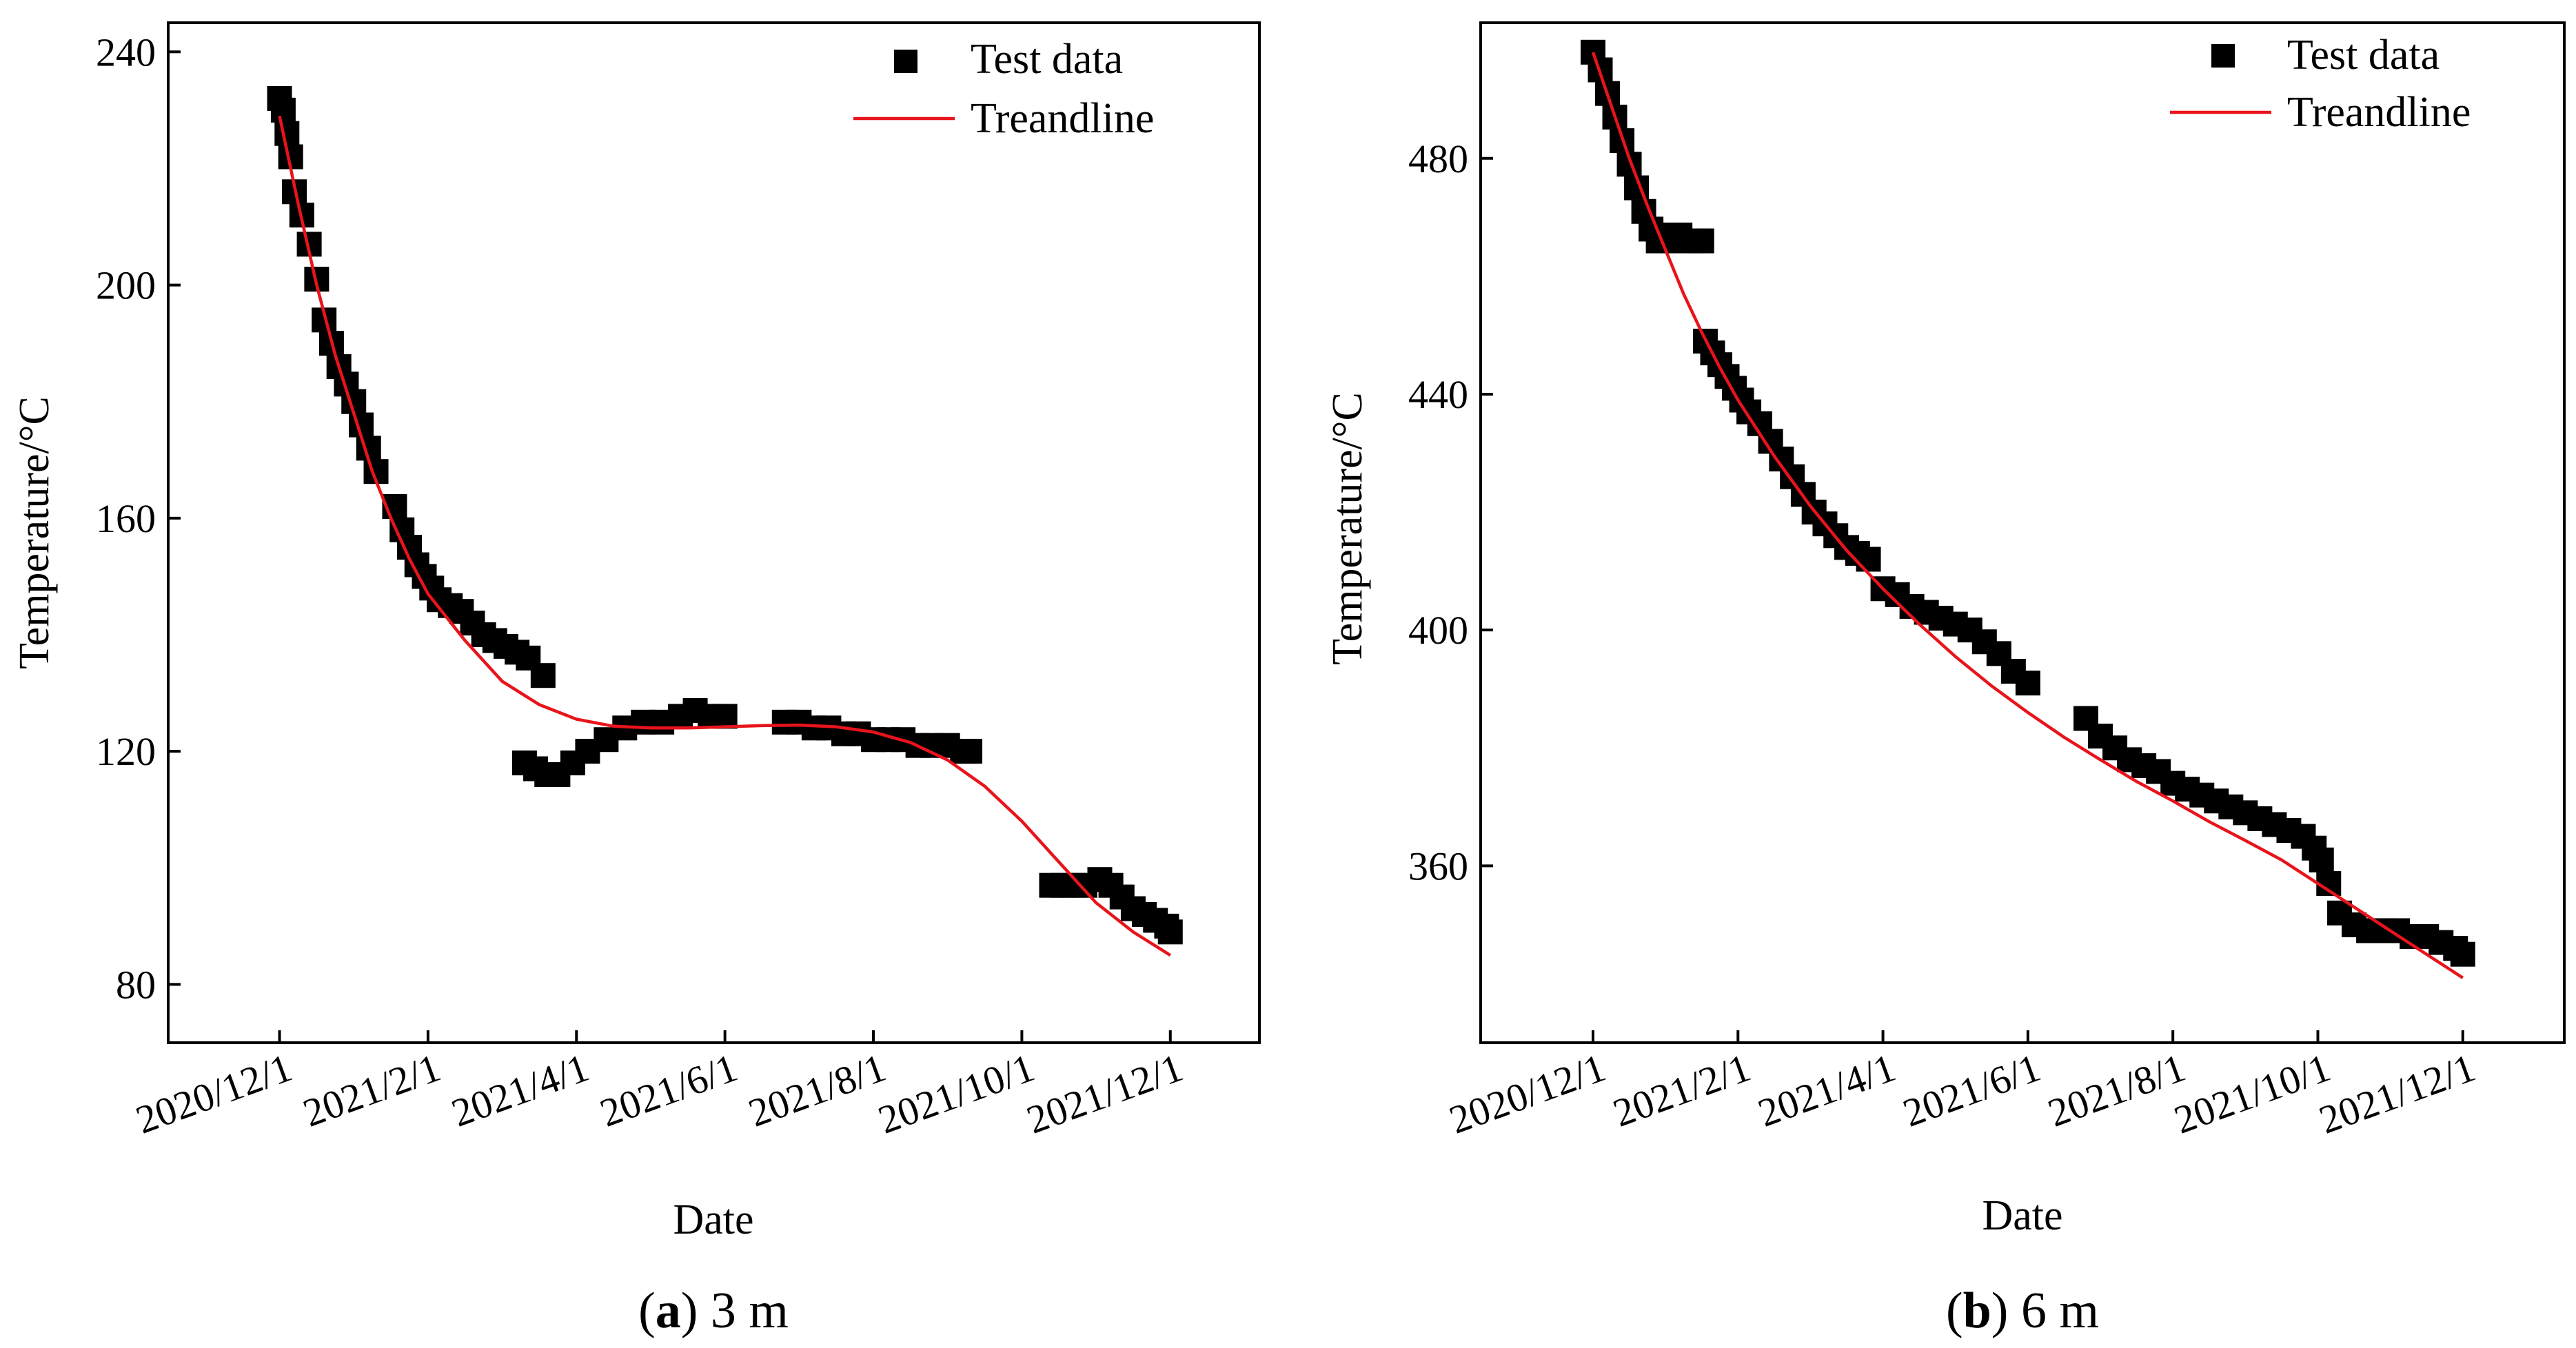 The image size is (2576, 1348). What do you see at coordinates (126, 751) in the screenshot?
I see `y-tick-label: 120` at bounding box center [126, 751].